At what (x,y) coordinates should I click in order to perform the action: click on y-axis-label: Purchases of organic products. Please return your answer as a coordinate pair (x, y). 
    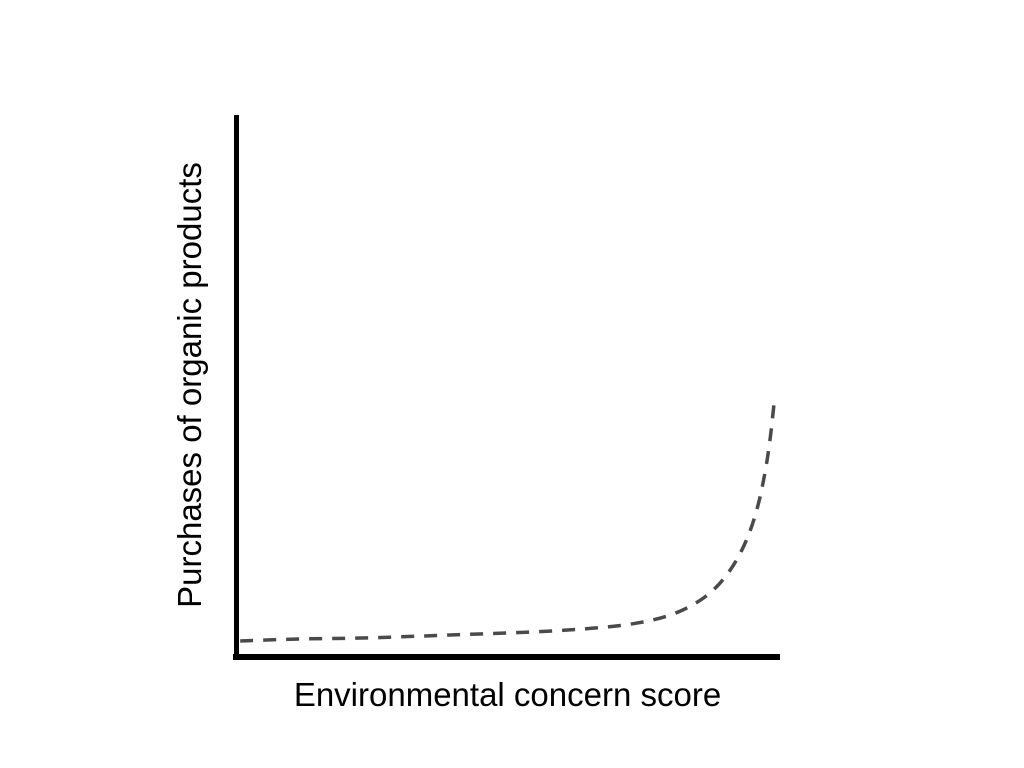
    Looking at the image, I should click on (189, 385).